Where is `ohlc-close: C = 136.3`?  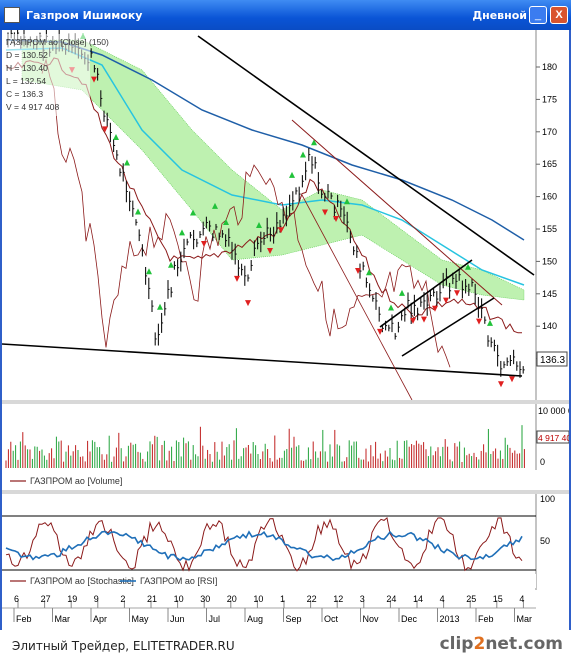 ohlc-close: C = 136.3 is located at coordinates (24, 94).